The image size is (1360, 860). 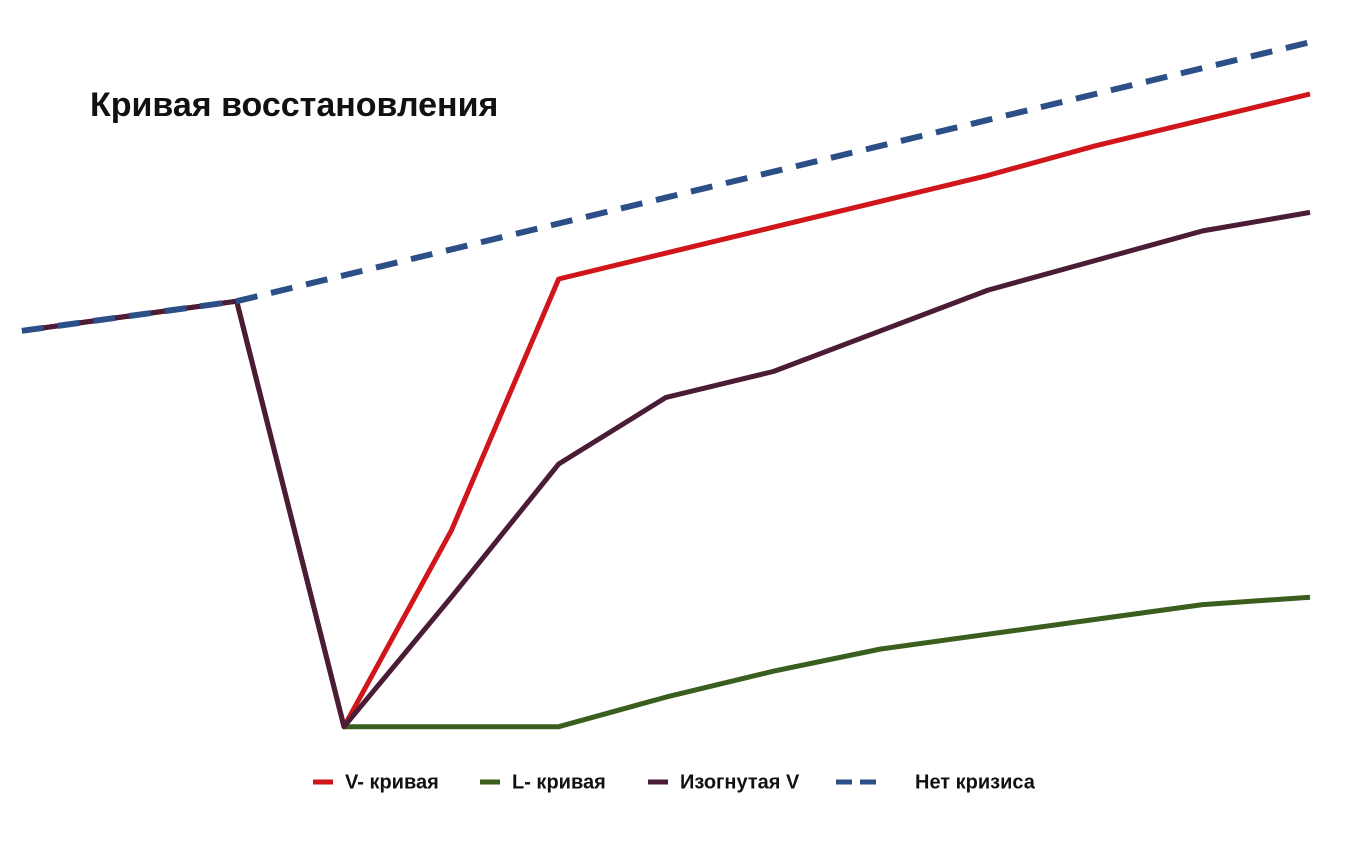 What do you see at coordinates (740, 782) in the screenshot?
I see `legend-label: Изогнутая V` at bounding box center [740, 782].